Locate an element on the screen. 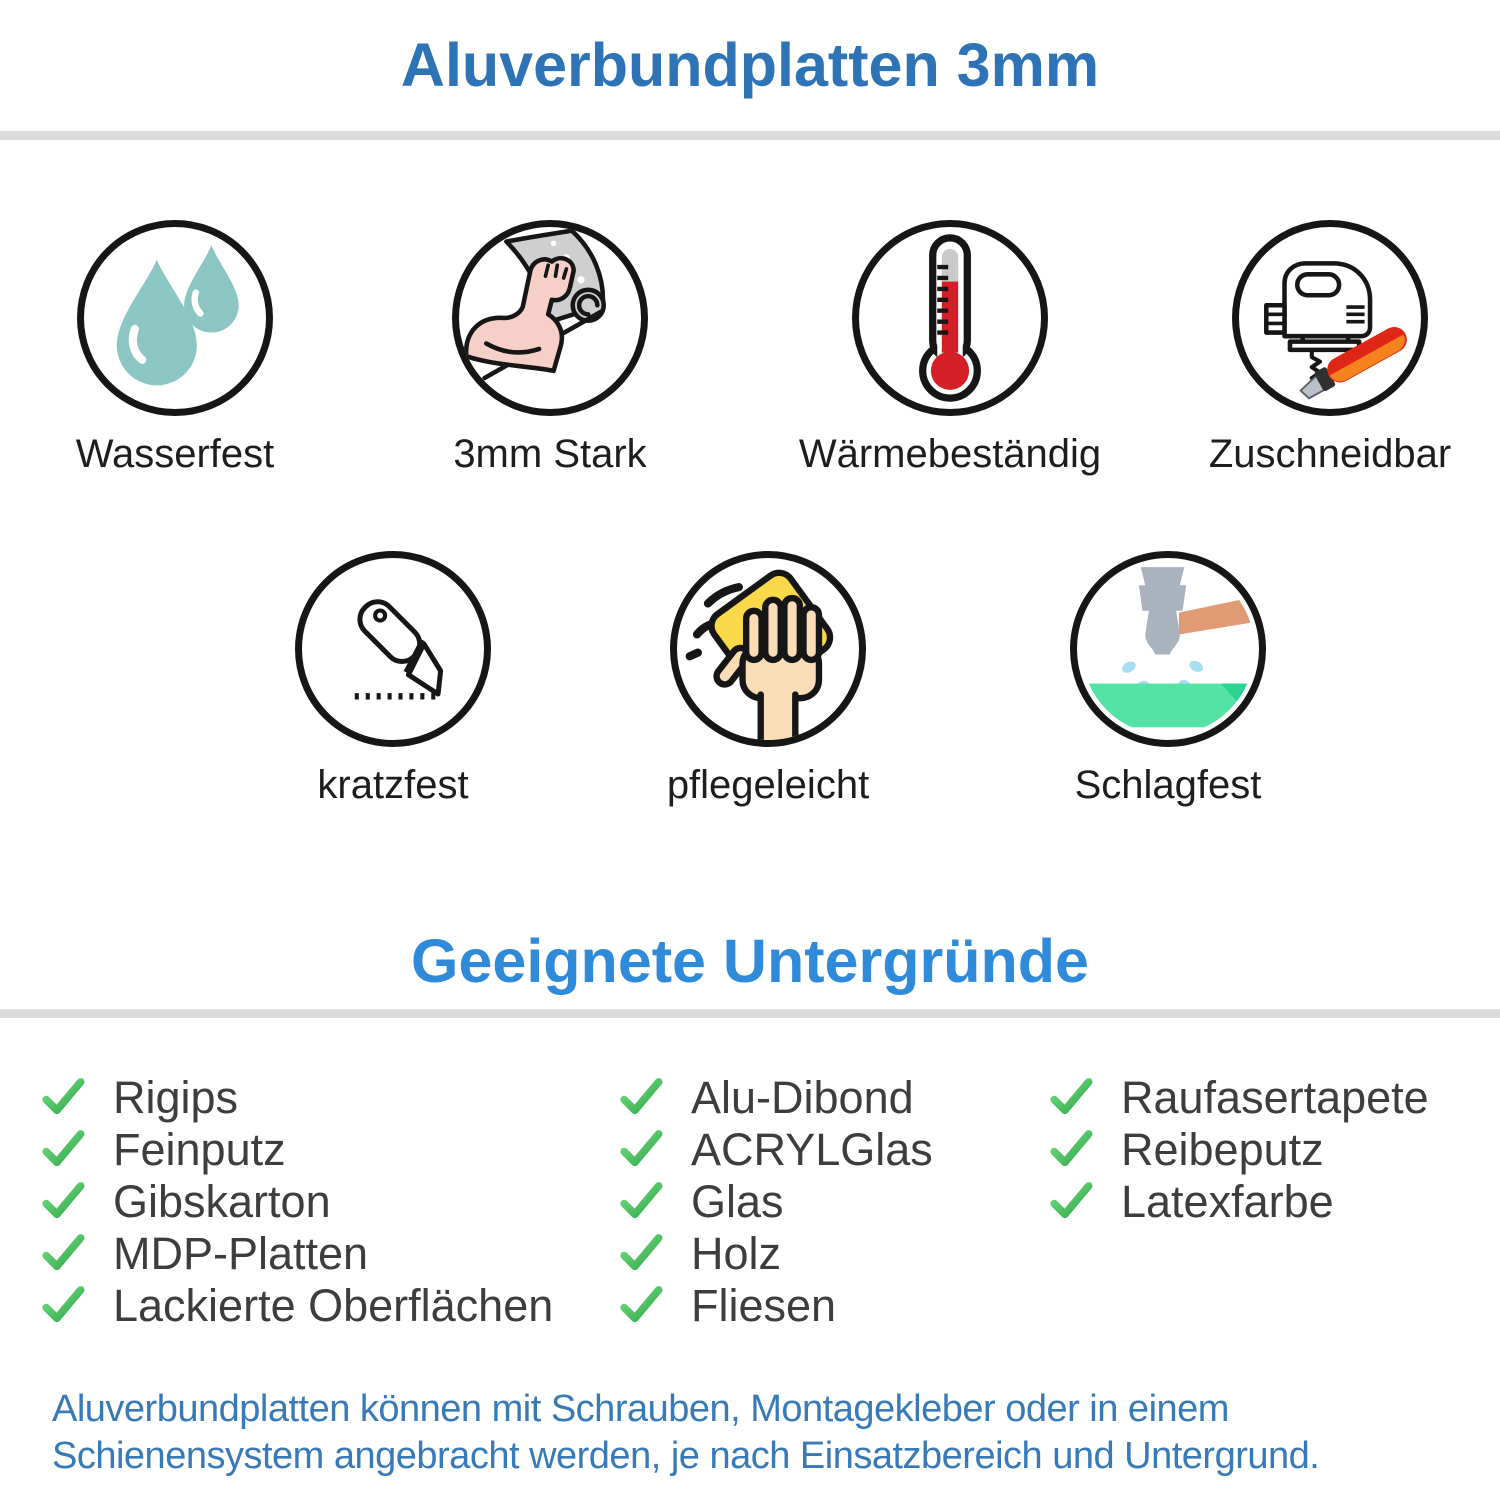 The image size is (1500, 1500). list-item-label: Feinputz is located at coordinates (199, 1149).